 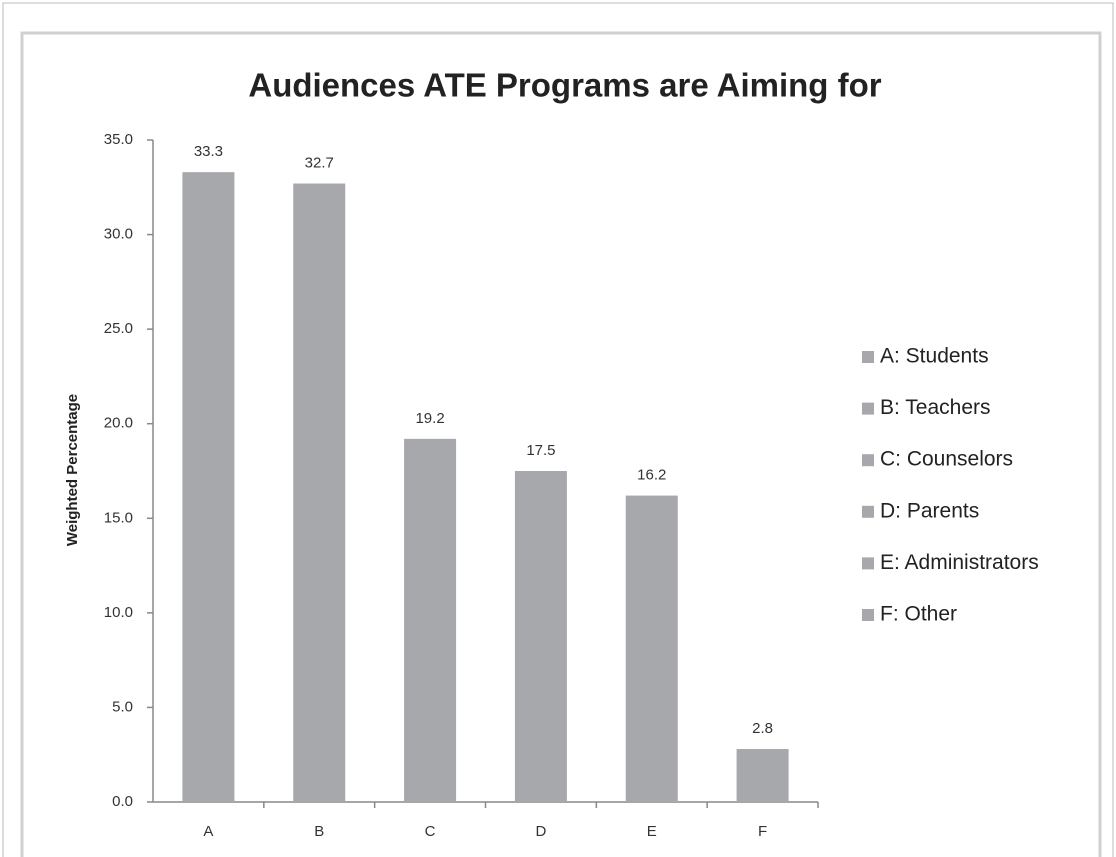 I want to click on data-label: 16.2, so click(x=651, y=475).